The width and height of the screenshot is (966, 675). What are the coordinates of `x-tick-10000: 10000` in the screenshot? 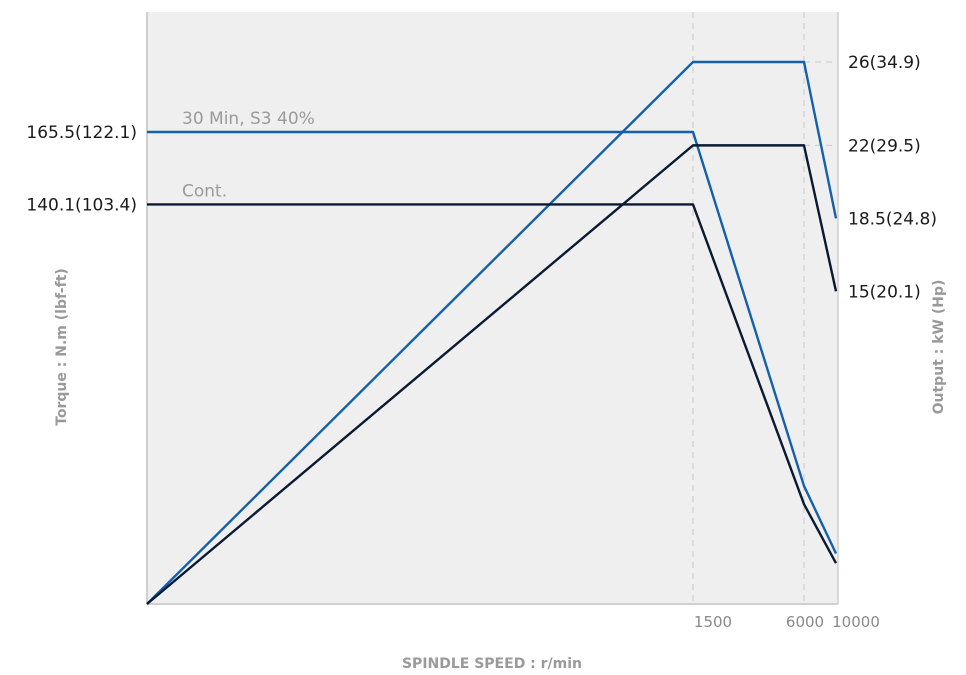 It's located at (856, 622).